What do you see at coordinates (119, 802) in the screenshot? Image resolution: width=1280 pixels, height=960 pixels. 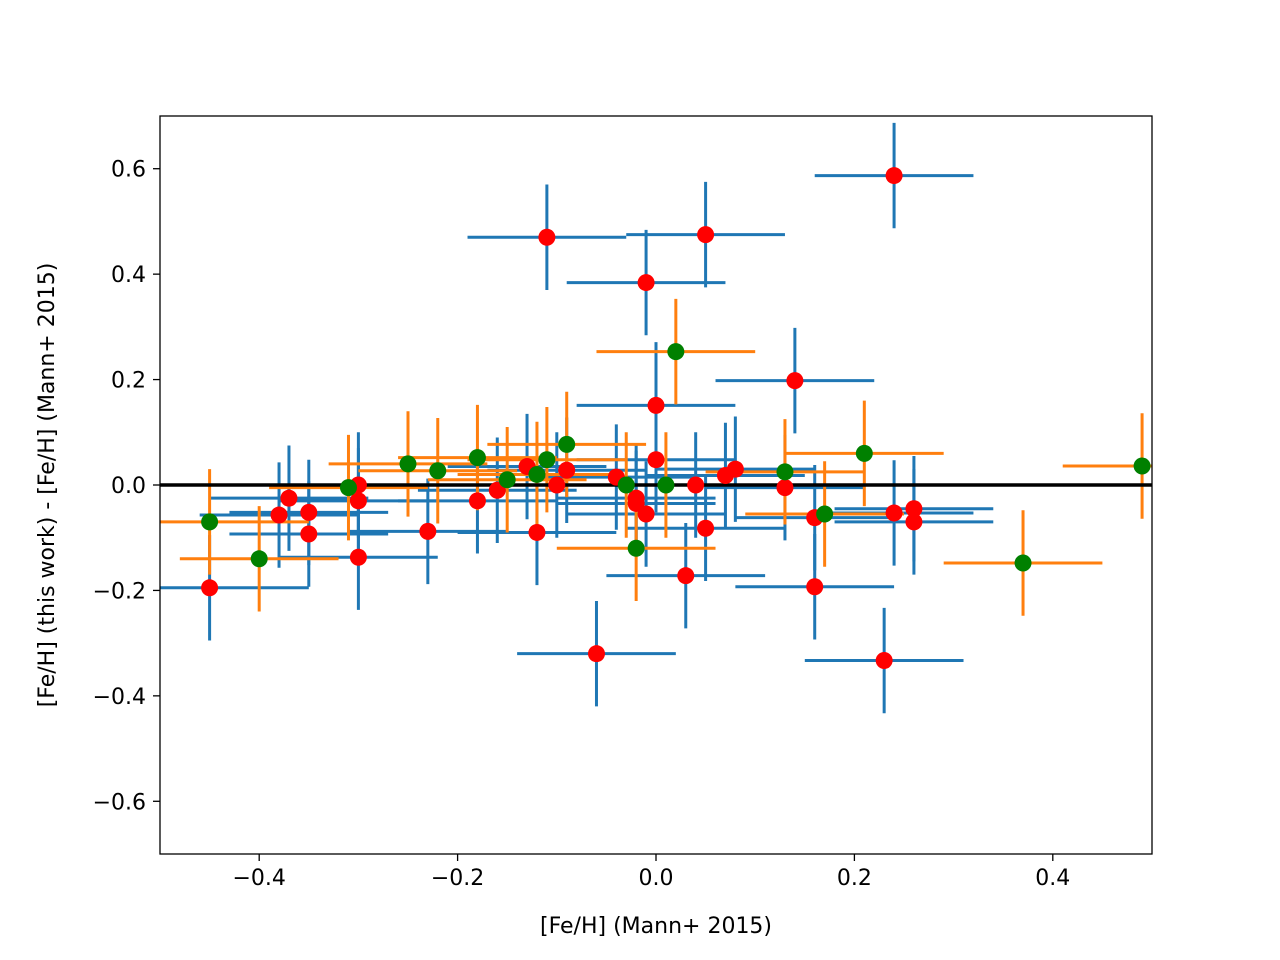 I see `y-tick-label: −0.6` at bounding box center [119, 802].